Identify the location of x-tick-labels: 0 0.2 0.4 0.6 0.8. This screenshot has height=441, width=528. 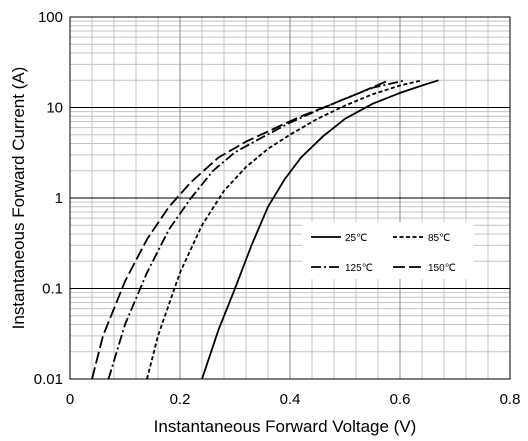
(293, 399).